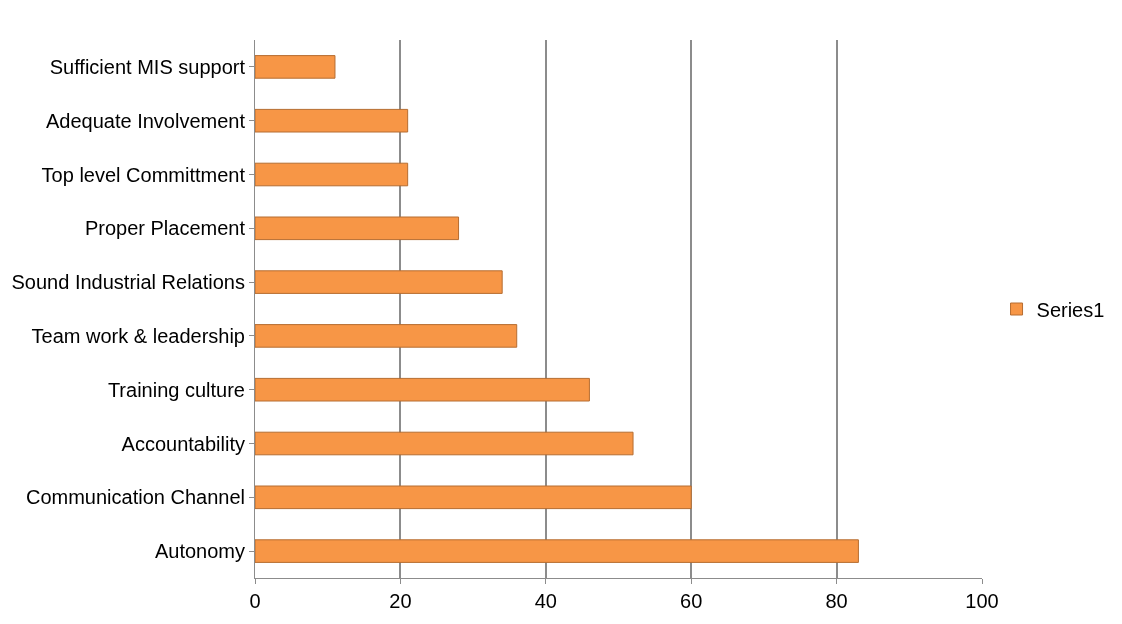  Describe the element at coordinates (135, 497) in the screenshot. I see `y-tick-label: Communication Channel` at that location.